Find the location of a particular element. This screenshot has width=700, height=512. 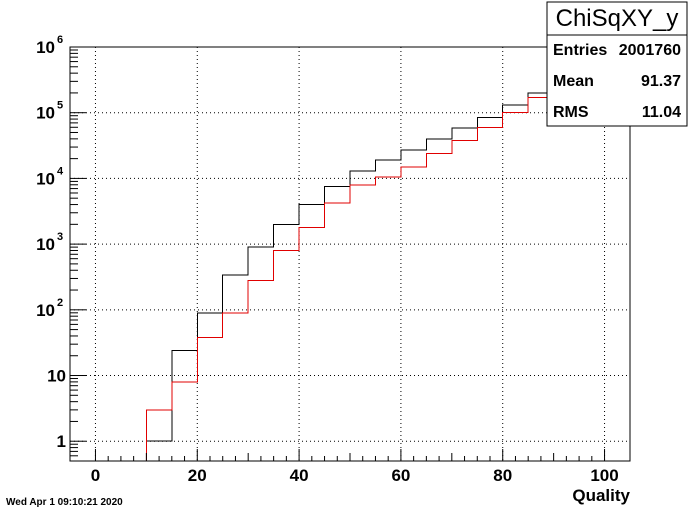

x-tick-label: 60 is located at coordinates (400, 475).